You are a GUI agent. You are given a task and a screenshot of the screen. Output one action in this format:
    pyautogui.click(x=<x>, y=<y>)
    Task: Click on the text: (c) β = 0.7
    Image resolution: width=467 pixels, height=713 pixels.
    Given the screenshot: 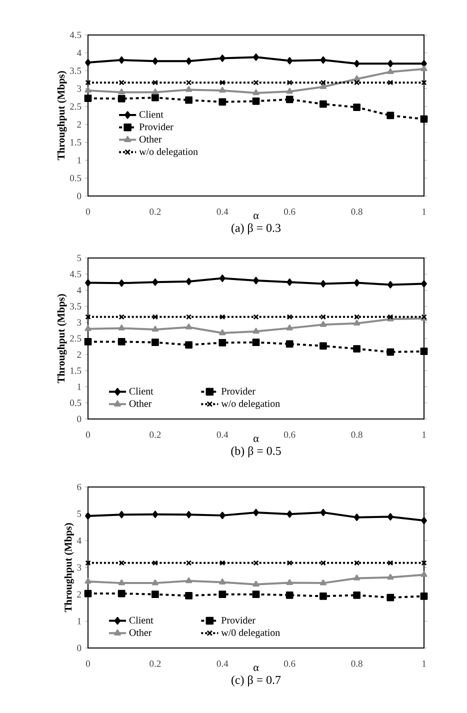 What is the action you would take?
    pyautogui.click(x=256, y=680)
    